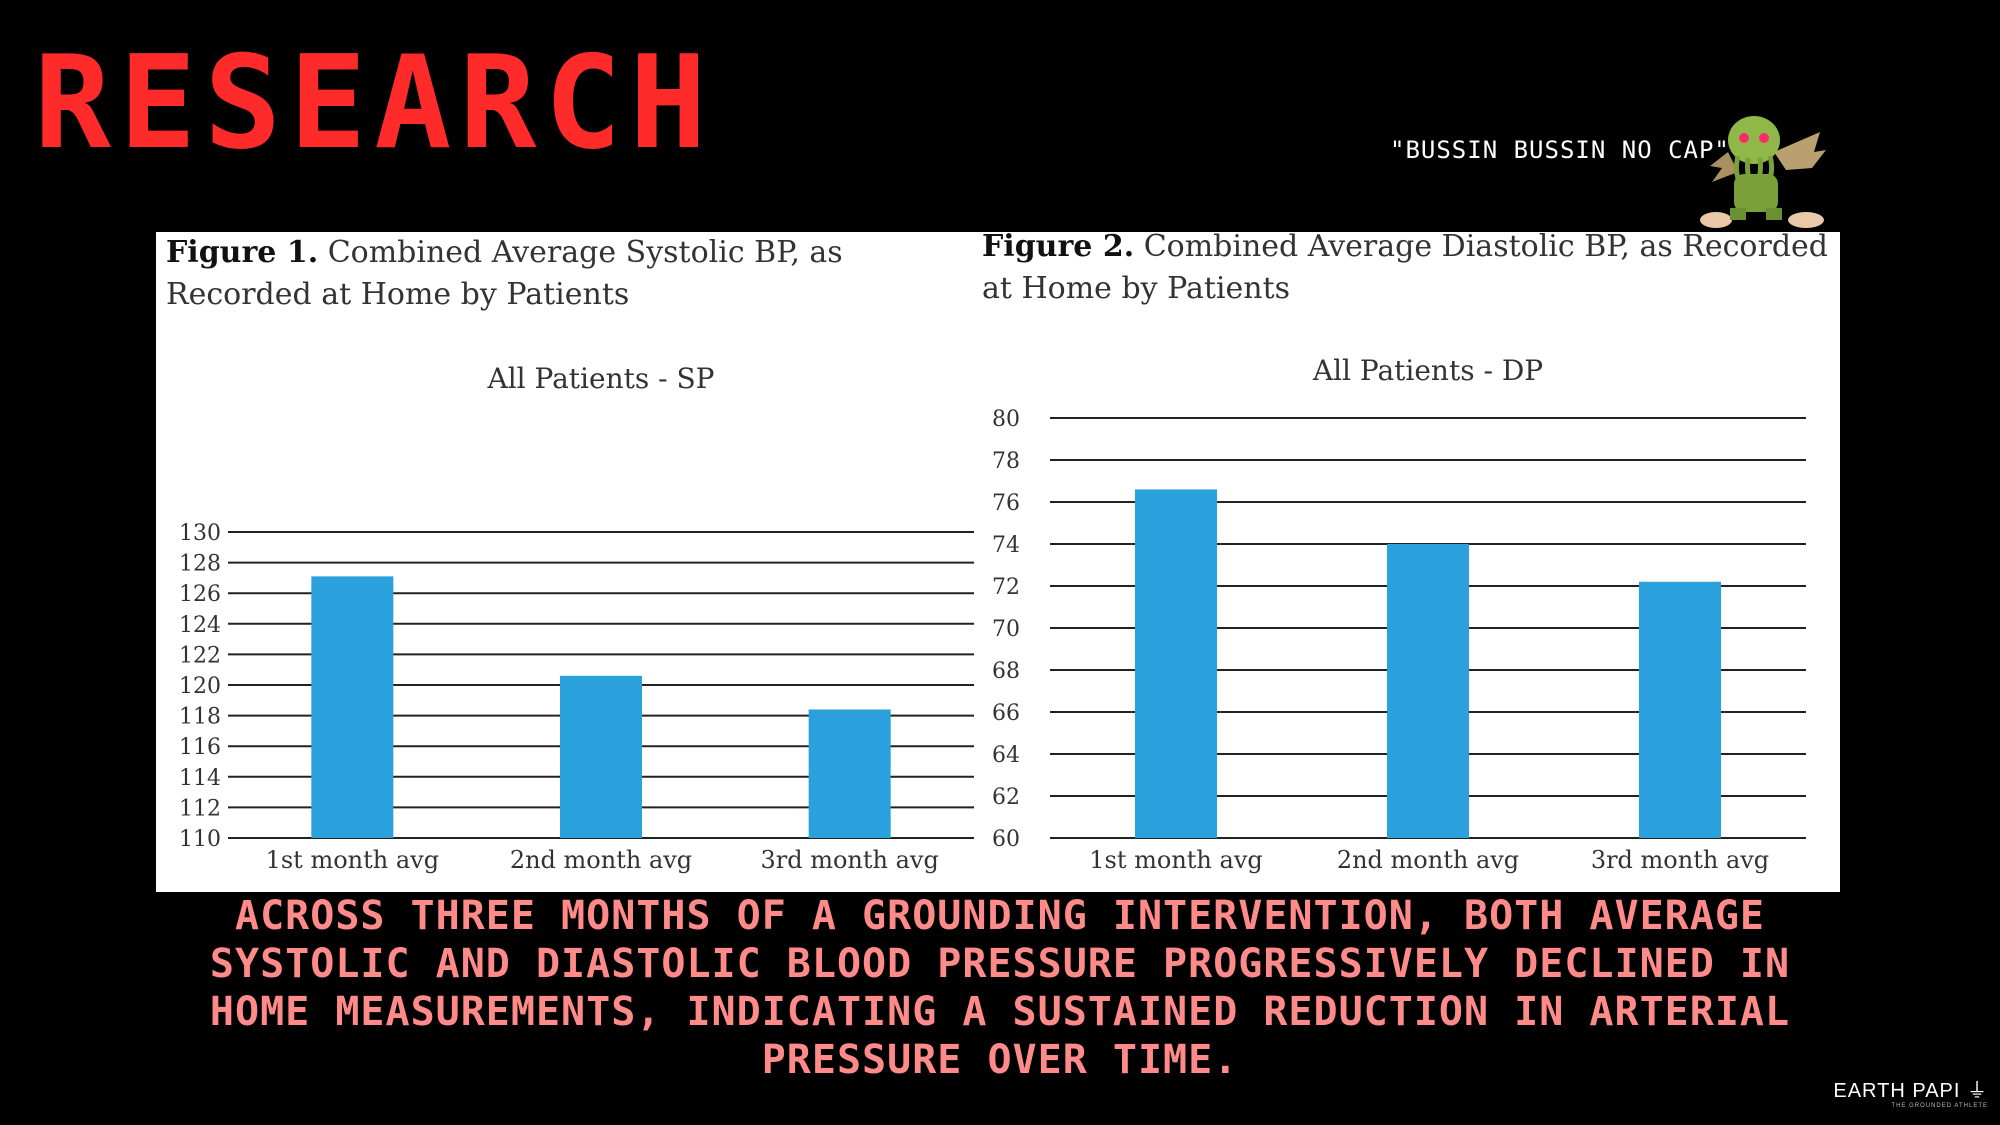  Describe the element at coordinates (1006, 545) in the screenshot. I see `y-tick-label: 74` at that location.